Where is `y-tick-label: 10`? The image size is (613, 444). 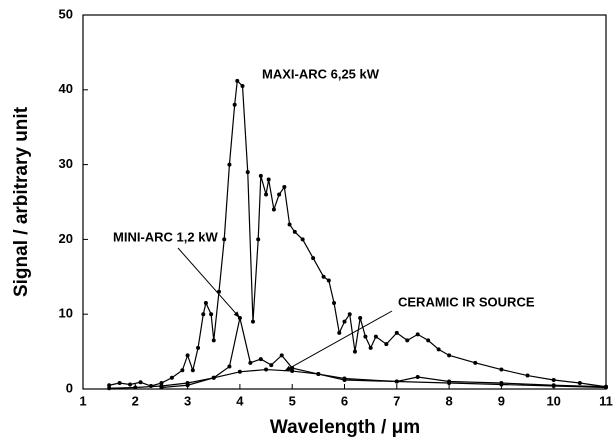
y-tick-label: 10 is located at coordinates (66, 313).